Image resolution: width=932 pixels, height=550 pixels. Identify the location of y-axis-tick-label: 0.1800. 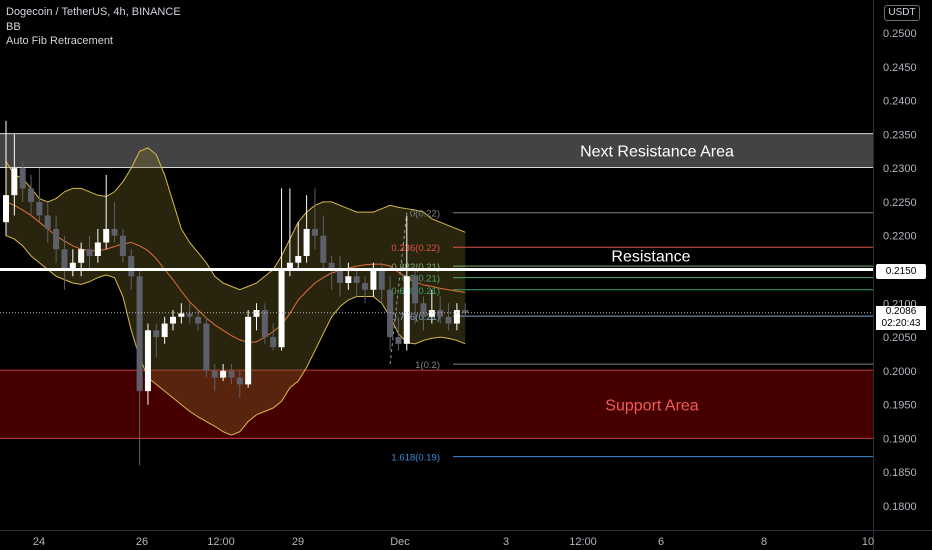
(900, 507).